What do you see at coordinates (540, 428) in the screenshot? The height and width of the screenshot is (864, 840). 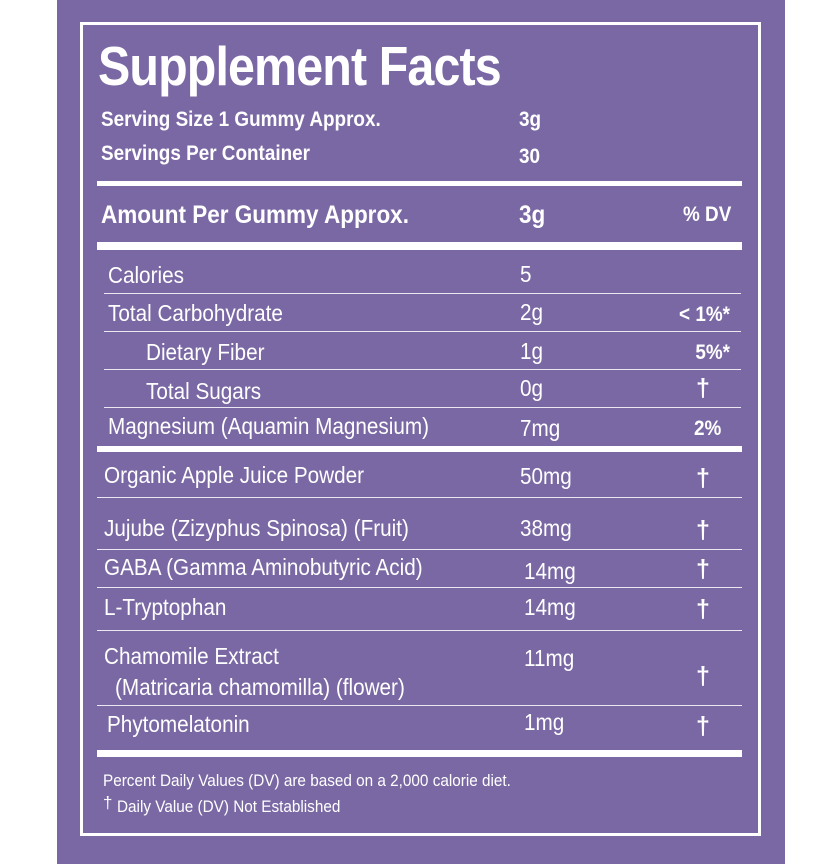 I see `nutrient-amount: 7mg` at bounding box center [540, 428].